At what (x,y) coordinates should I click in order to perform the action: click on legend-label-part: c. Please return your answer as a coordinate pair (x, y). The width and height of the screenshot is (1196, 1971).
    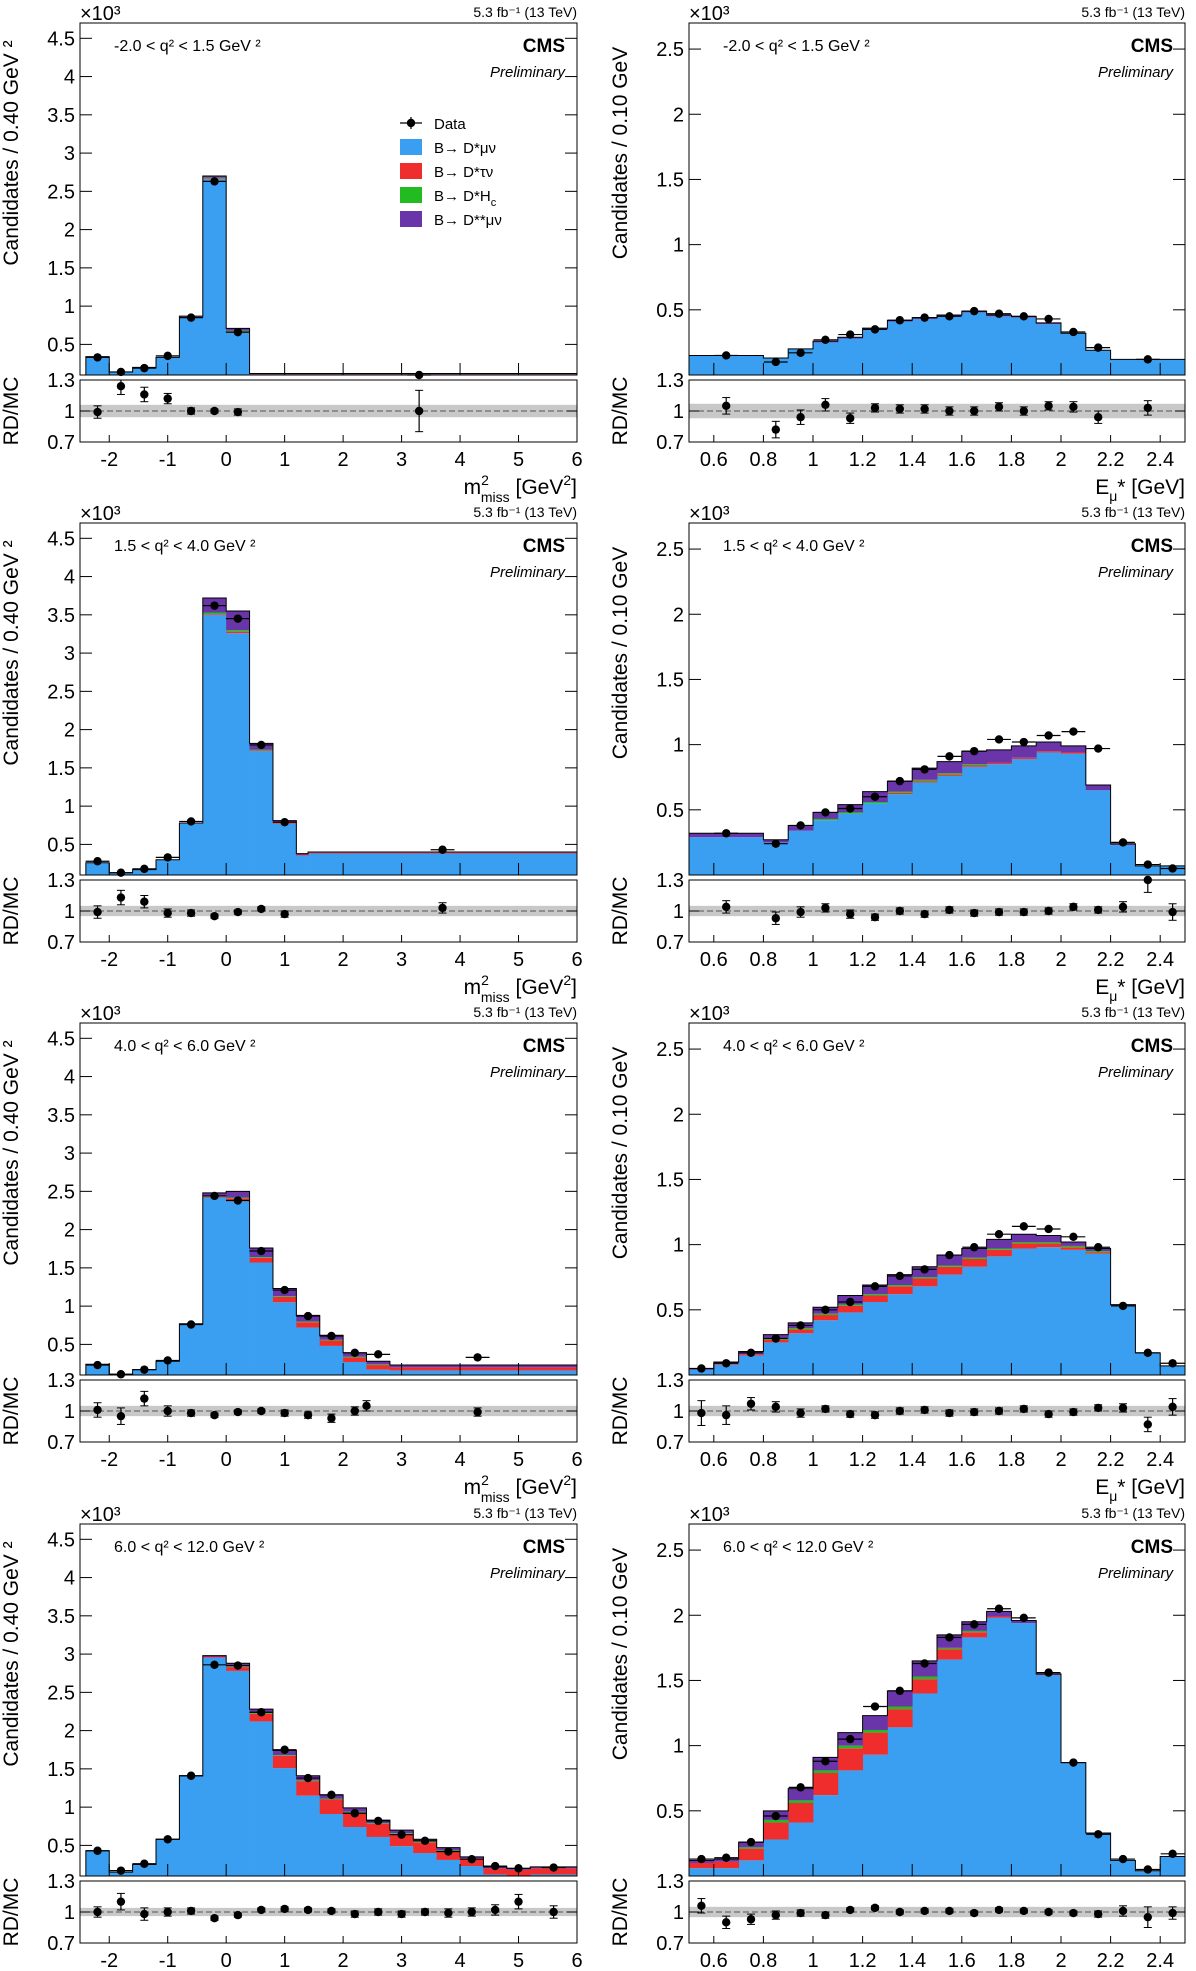
    Looking at the image, I should click on (494, 203).